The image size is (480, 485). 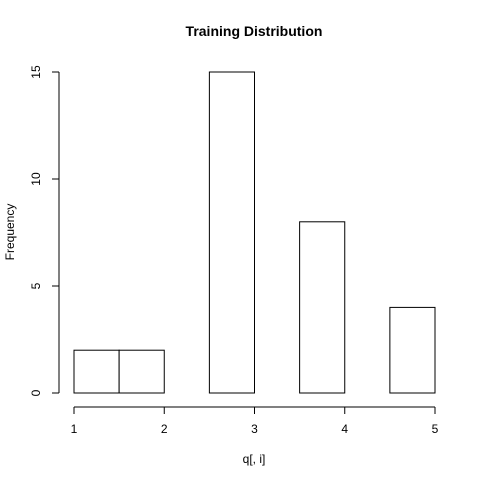 I want to click on y-tick-label-1: 5, so click(x=36, y=285).